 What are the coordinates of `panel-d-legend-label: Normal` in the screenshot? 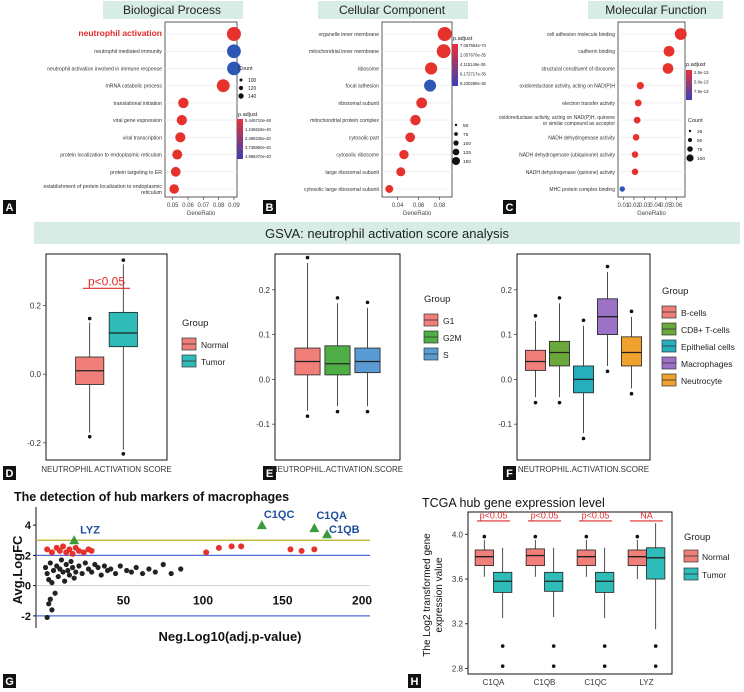 It's located at (215, 345).